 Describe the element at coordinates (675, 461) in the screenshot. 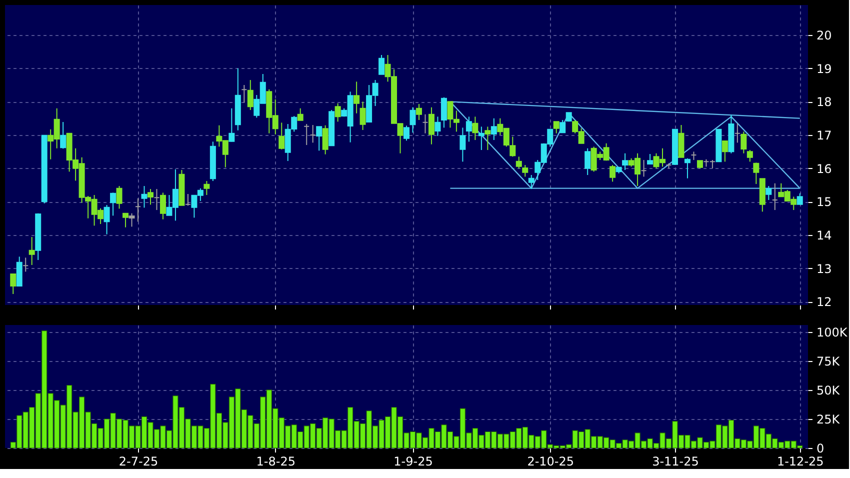

I see `x-tick-label: 3-11-25` at that location.